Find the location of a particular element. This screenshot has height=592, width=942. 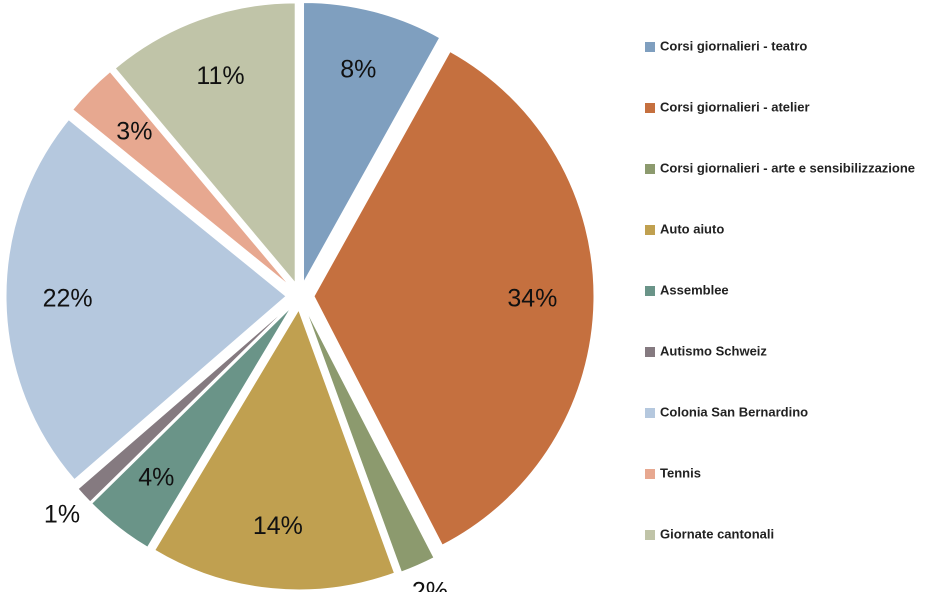

data-label: 3% is located at coordinates (134, 132).